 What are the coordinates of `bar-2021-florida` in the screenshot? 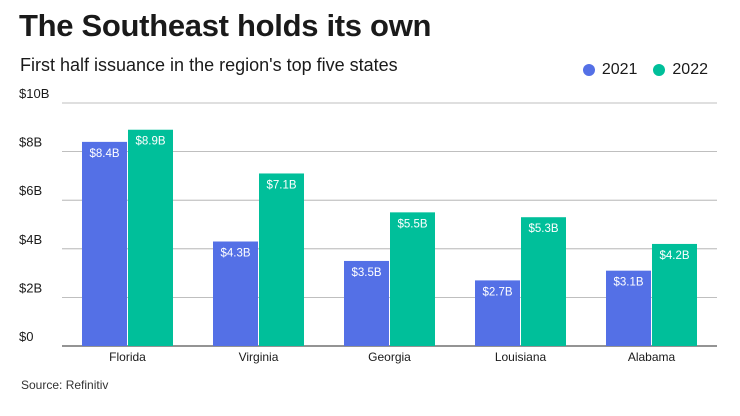 It's located at (104, 243).